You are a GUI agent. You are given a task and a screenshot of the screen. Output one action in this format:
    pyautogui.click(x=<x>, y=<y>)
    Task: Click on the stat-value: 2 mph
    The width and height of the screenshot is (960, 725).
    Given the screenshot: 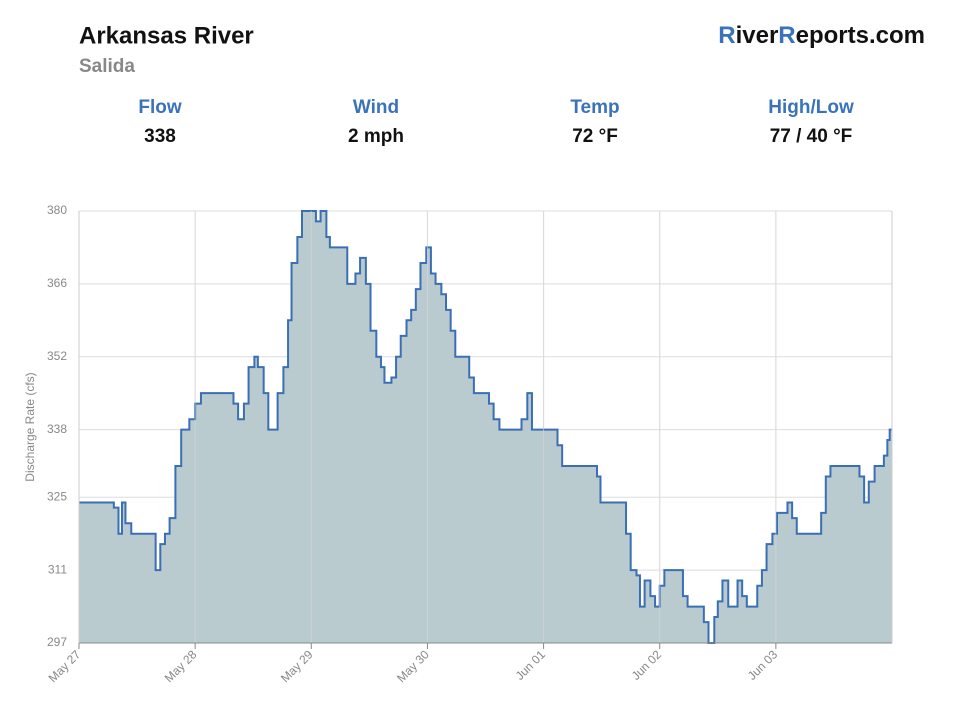 What is the action you would take?
    pyautogui.click(x=376, y=136)
    